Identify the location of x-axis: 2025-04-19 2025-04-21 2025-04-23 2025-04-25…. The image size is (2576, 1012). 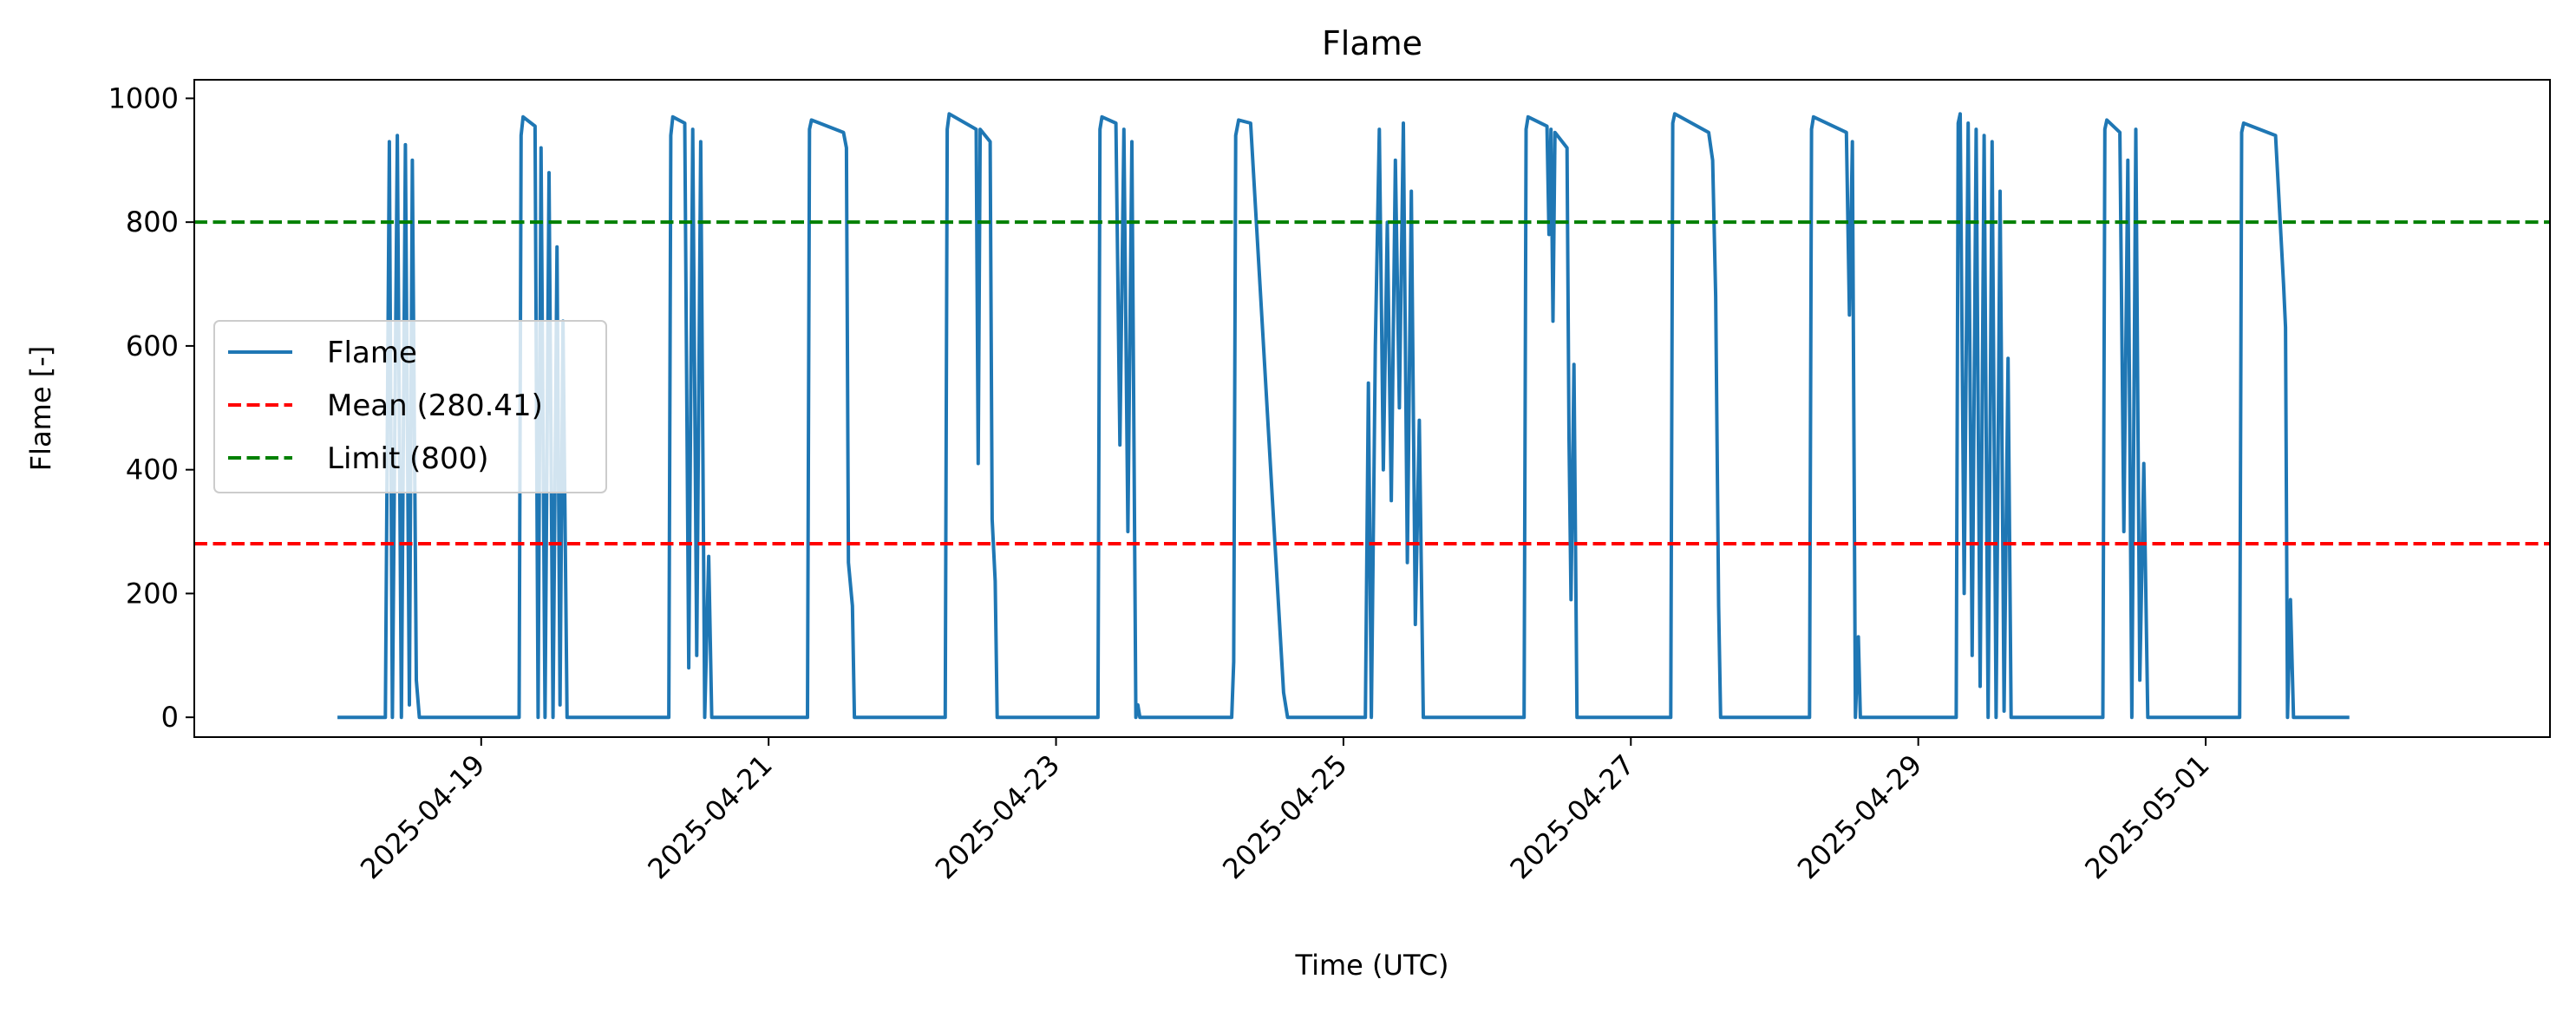
(1285, 811).